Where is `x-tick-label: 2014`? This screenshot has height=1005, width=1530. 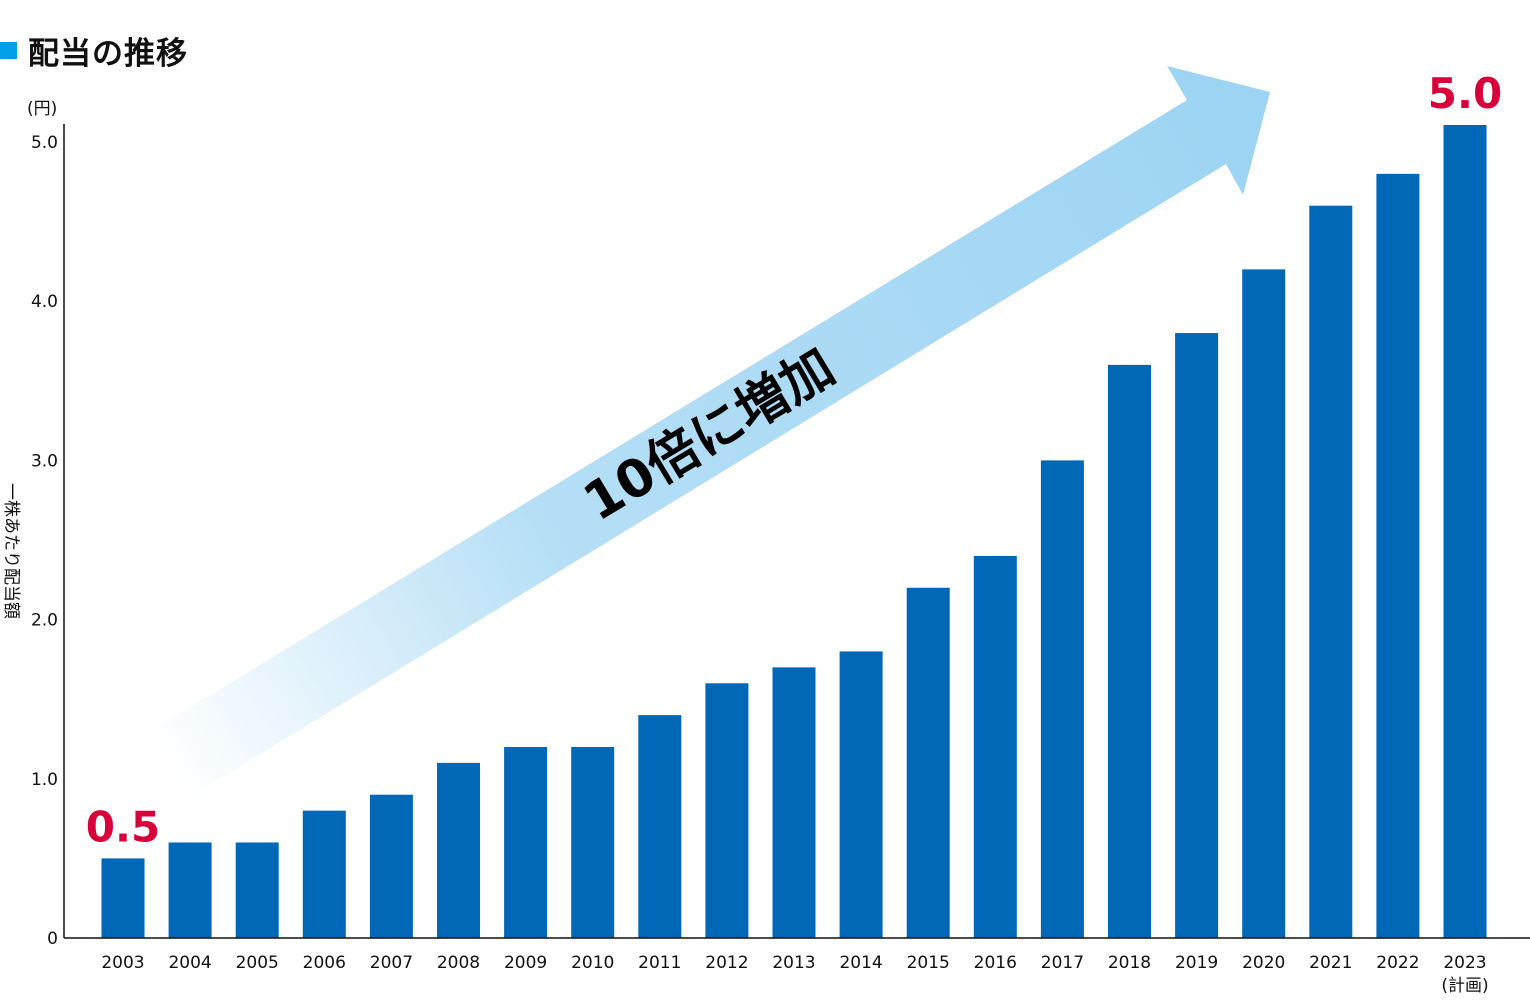
x-tick-label: 2014 is located at coordinates (860, 963).